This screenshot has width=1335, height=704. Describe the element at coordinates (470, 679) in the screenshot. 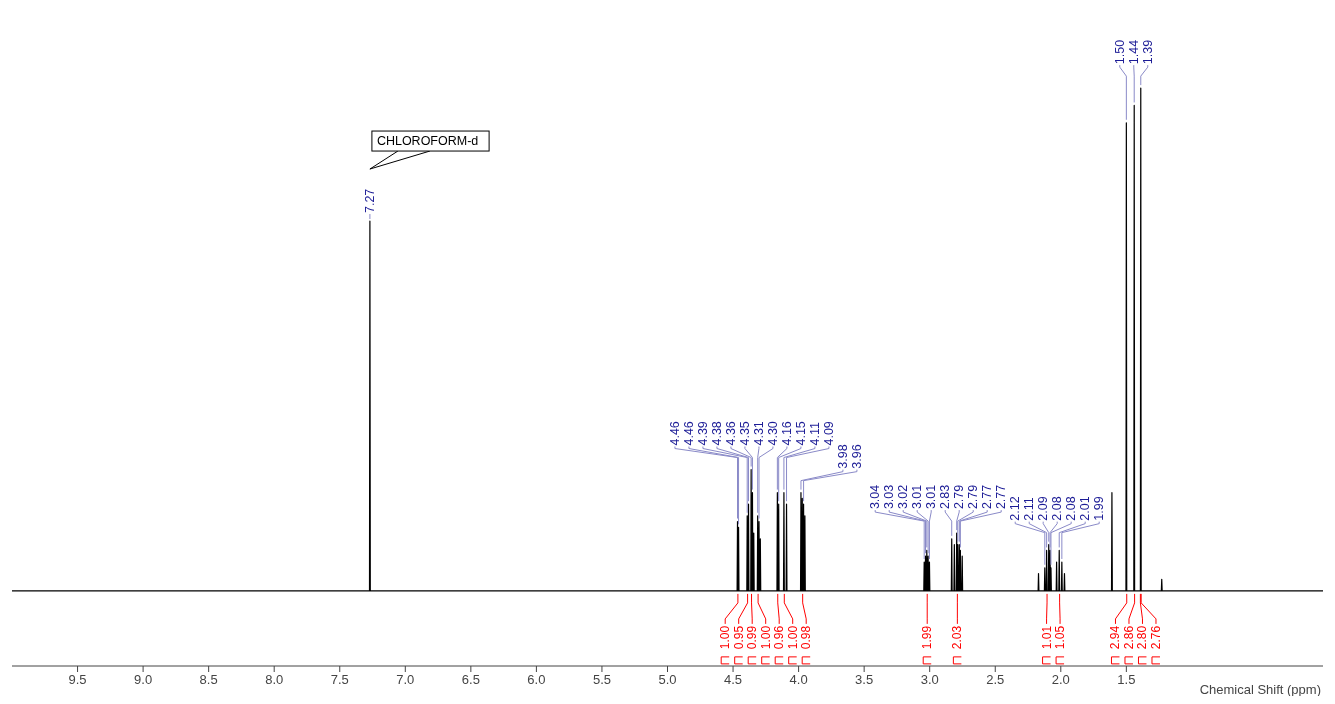

I see `x-tick-label: 6.5` at that location.